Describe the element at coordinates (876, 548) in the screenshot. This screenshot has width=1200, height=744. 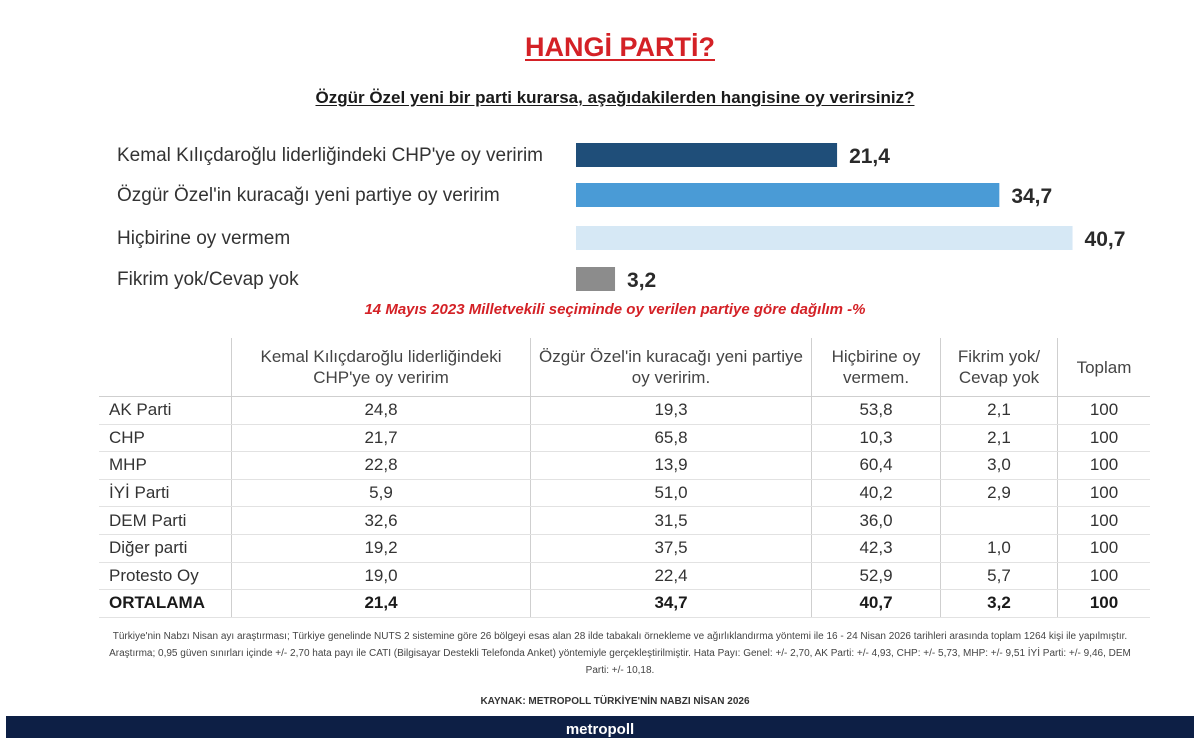
I see `table-cell-none: 42,3` at that location.